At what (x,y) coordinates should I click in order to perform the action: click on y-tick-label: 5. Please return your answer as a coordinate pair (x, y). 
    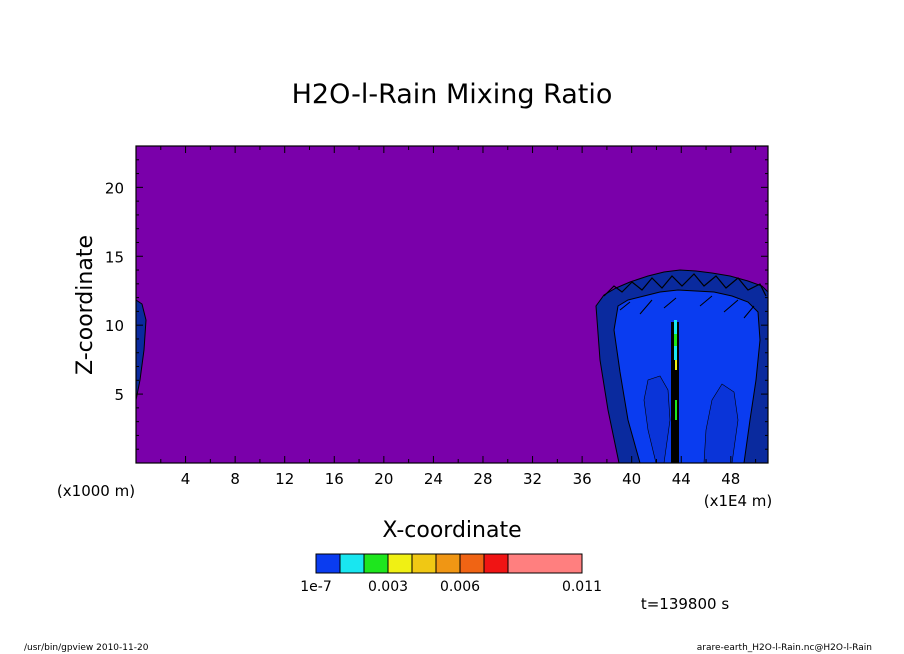
    Looking at the image, I should click on (119, 395).